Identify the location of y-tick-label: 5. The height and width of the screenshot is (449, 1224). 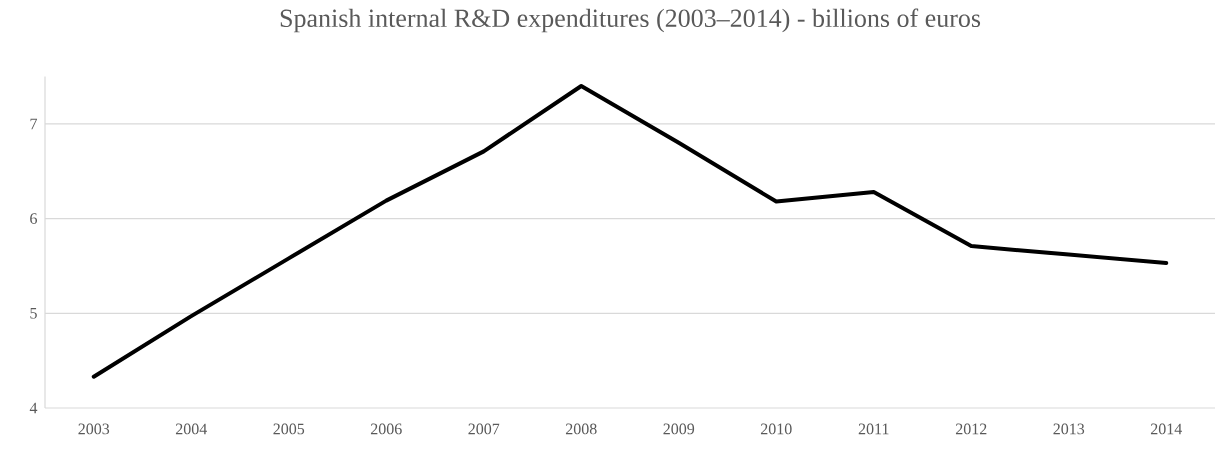
(33, 313).